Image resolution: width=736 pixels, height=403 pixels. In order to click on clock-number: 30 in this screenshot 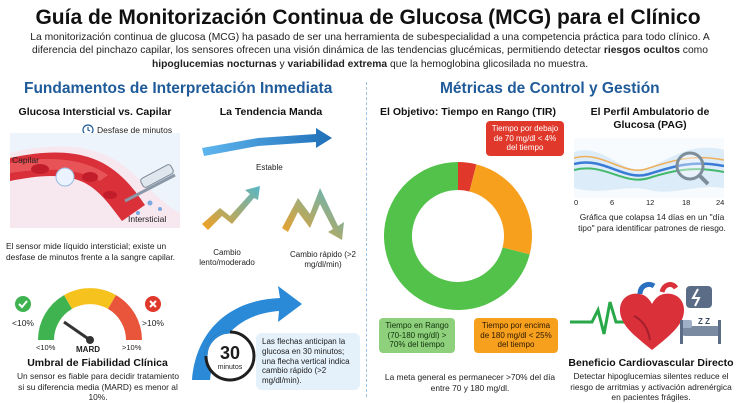, I will do `click(230, 353)`.